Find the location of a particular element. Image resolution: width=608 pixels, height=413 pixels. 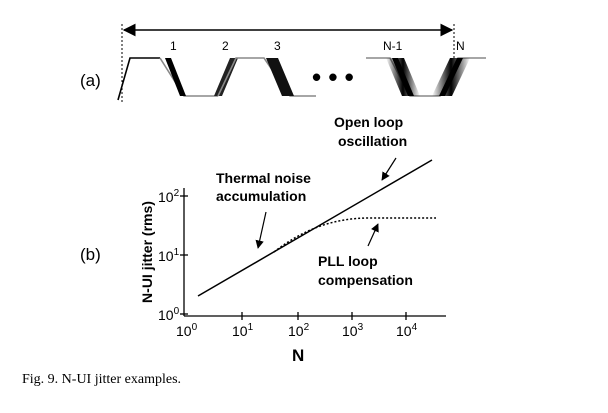

svg-text: 10⁴ is located at coordinates (407, 330).